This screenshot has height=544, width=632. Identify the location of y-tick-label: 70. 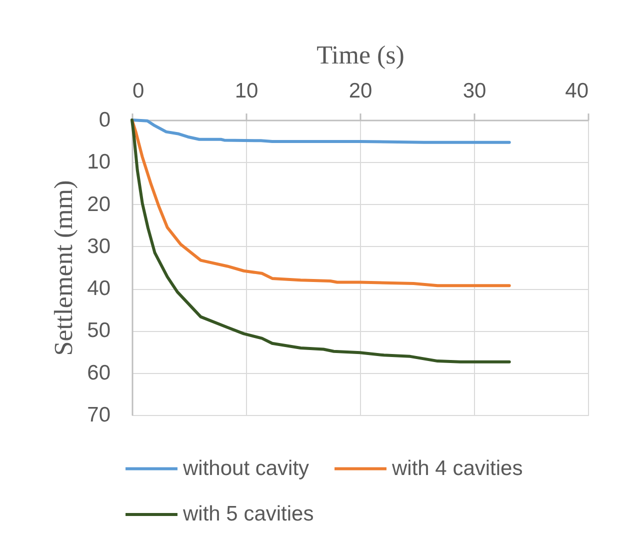
(98, 415).